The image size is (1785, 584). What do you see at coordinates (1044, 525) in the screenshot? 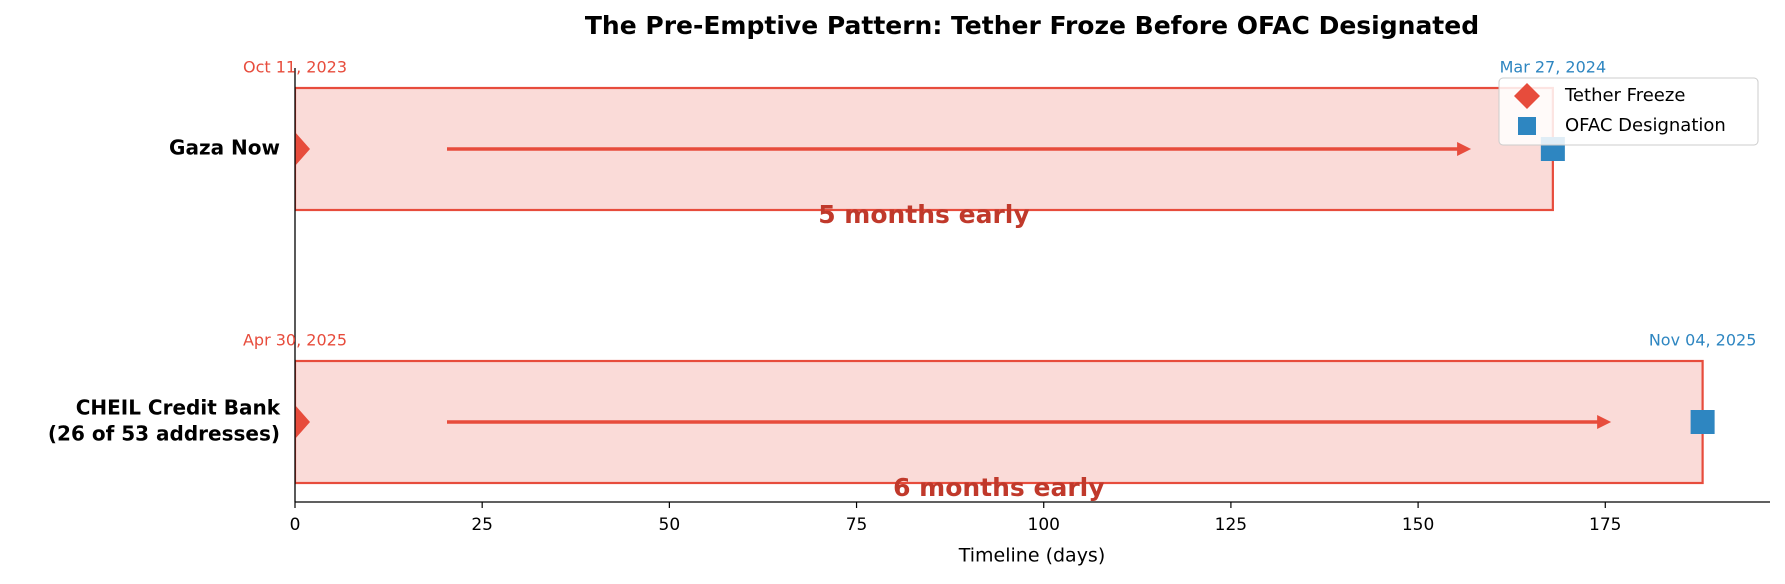
I see `x-tick-label: 100` at bounding box center [1044, 525].